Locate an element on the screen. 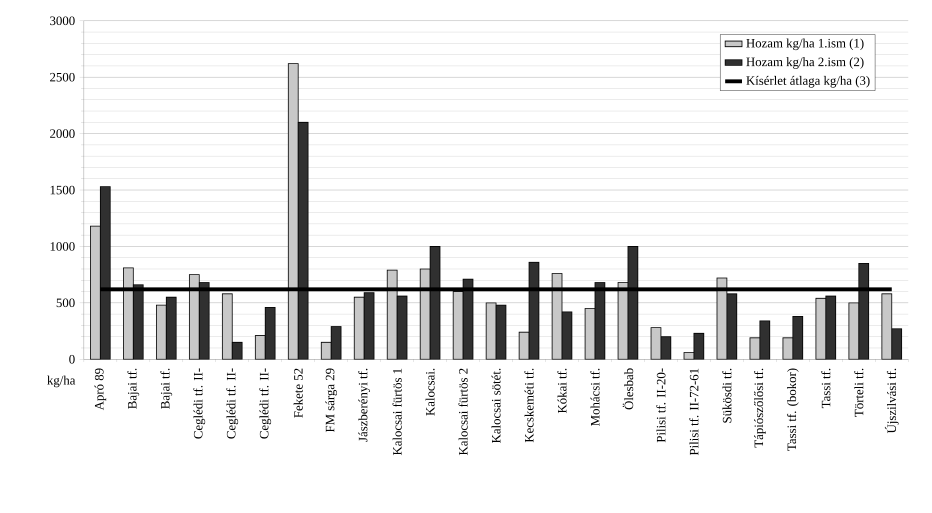  y-tick-label: 1000 is located at coordinates (62, 246).